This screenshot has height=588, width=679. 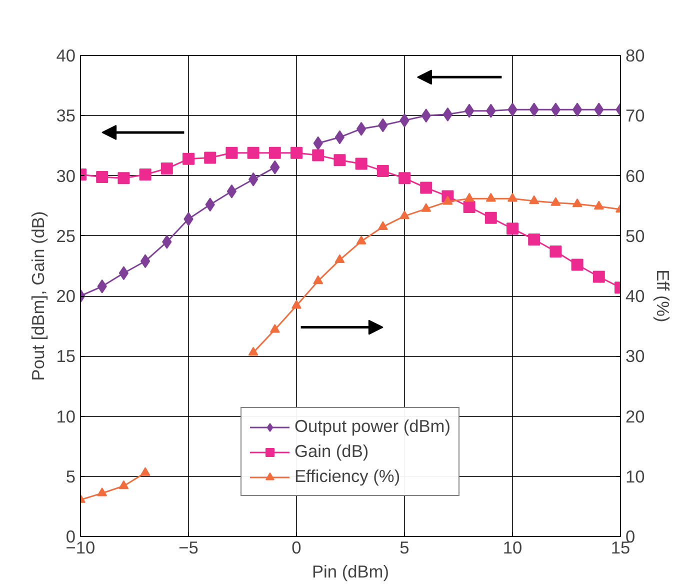 What do you see at coordinates (331, 451) in the screenshot?
I see `legend-label: Gain (dB)` at bounding box center [331, 451].